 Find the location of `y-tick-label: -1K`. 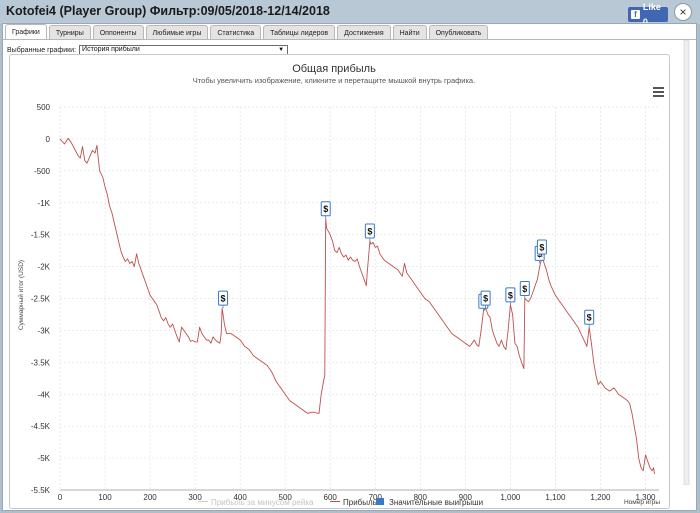

y-tick-label: -1K is located at coordinates (44, 203).